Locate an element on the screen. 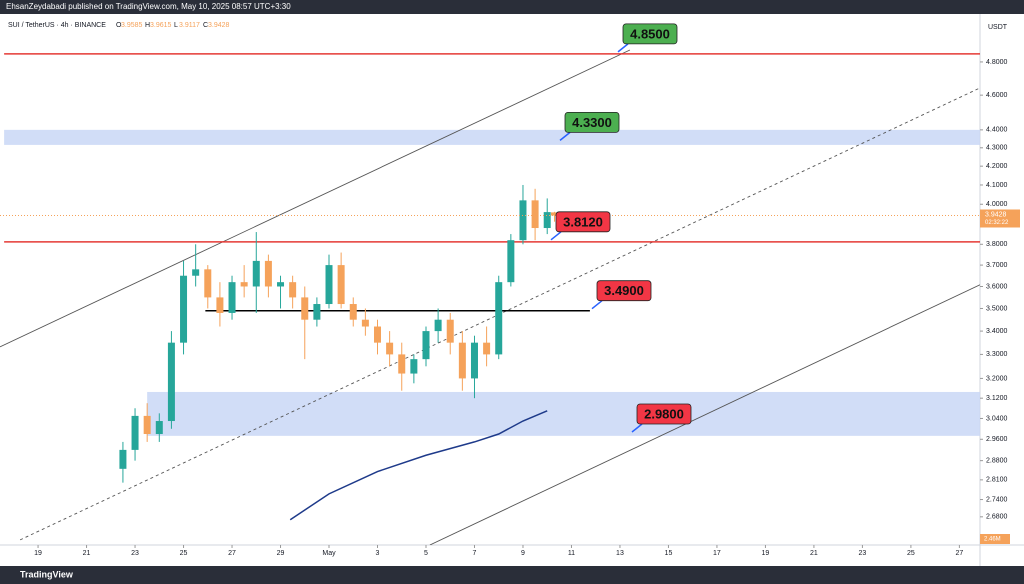 This screenshot has width=1024, height=584. x-tick-label: 7 is located at coordinates (475, 553).